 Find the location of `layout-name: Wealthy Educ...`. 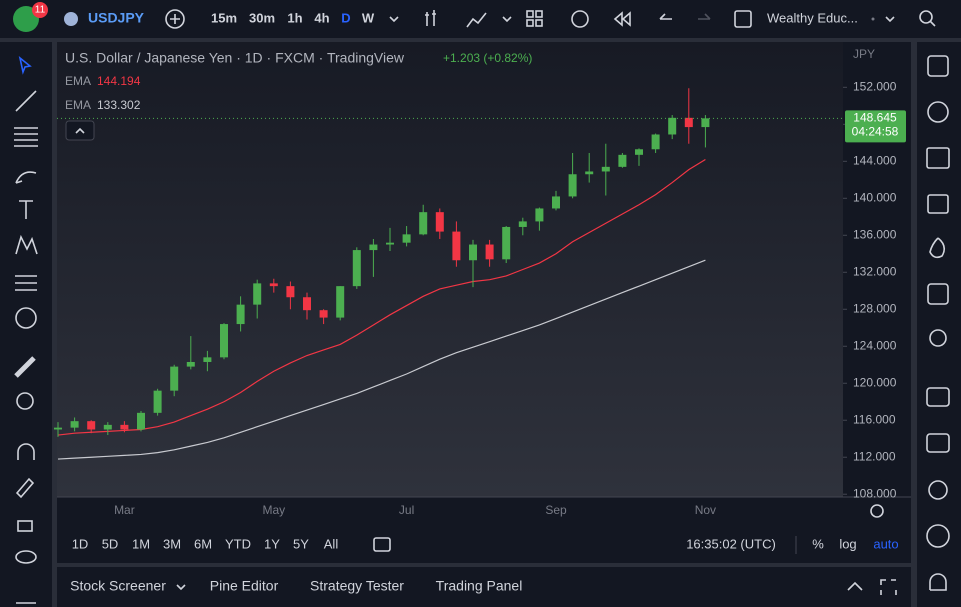

layout-name: Wealthy Educ... is located at coordinates (812, 17).